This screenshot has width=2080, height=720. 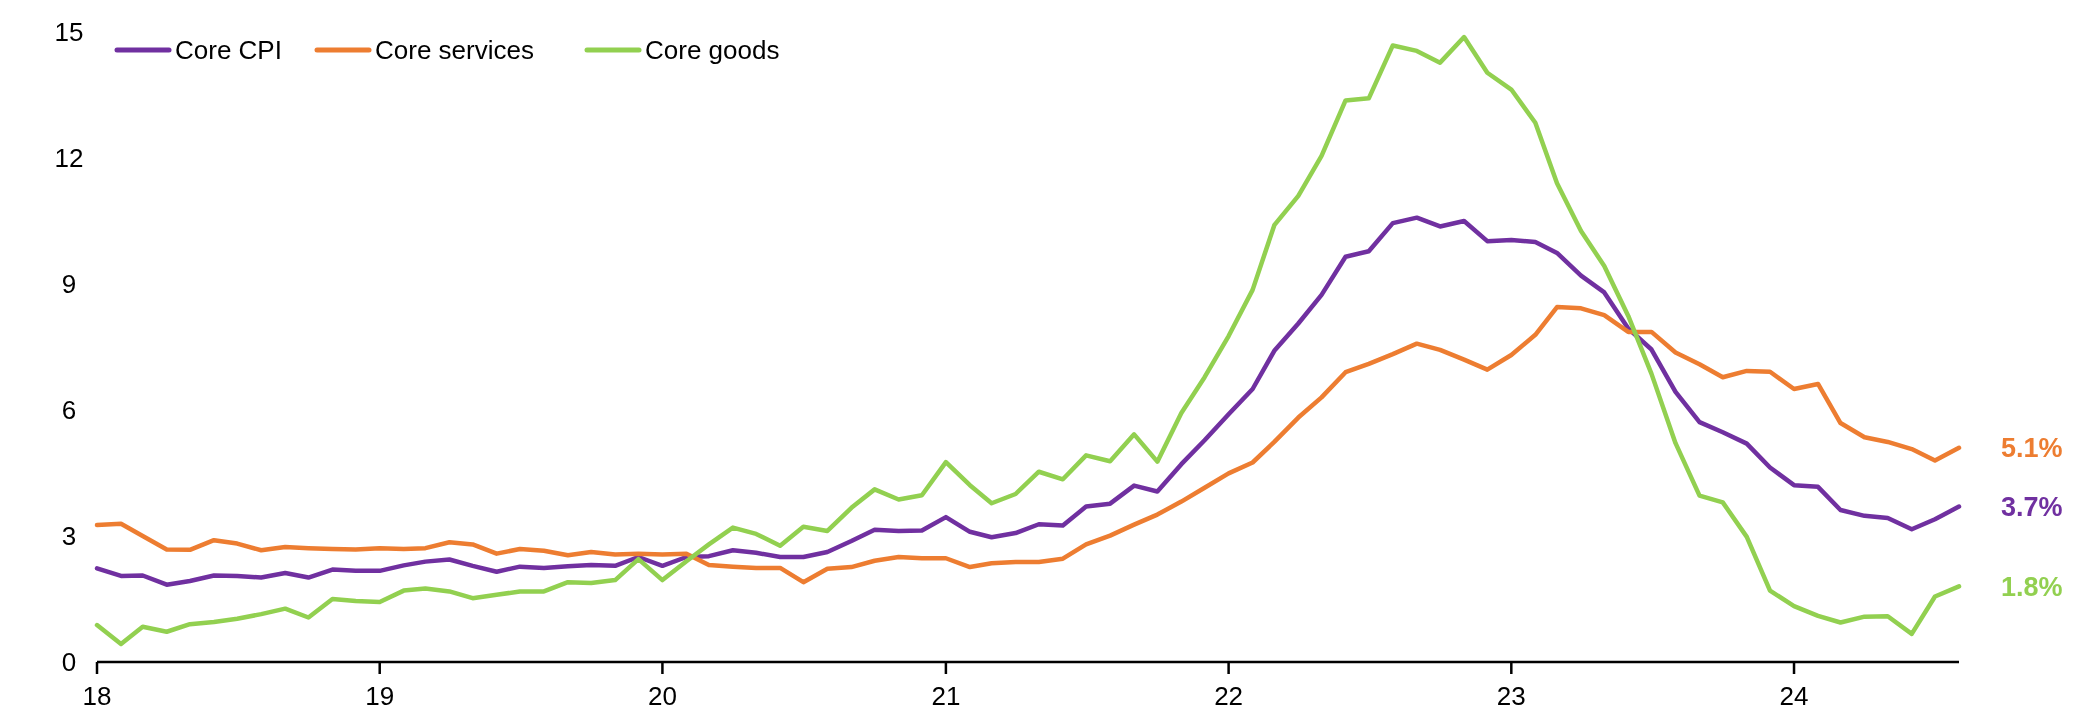 What do you see at coordinates (69, 536) in the screenshot?
I see `y-tick-label: 3` at bounding box center [69, 536].